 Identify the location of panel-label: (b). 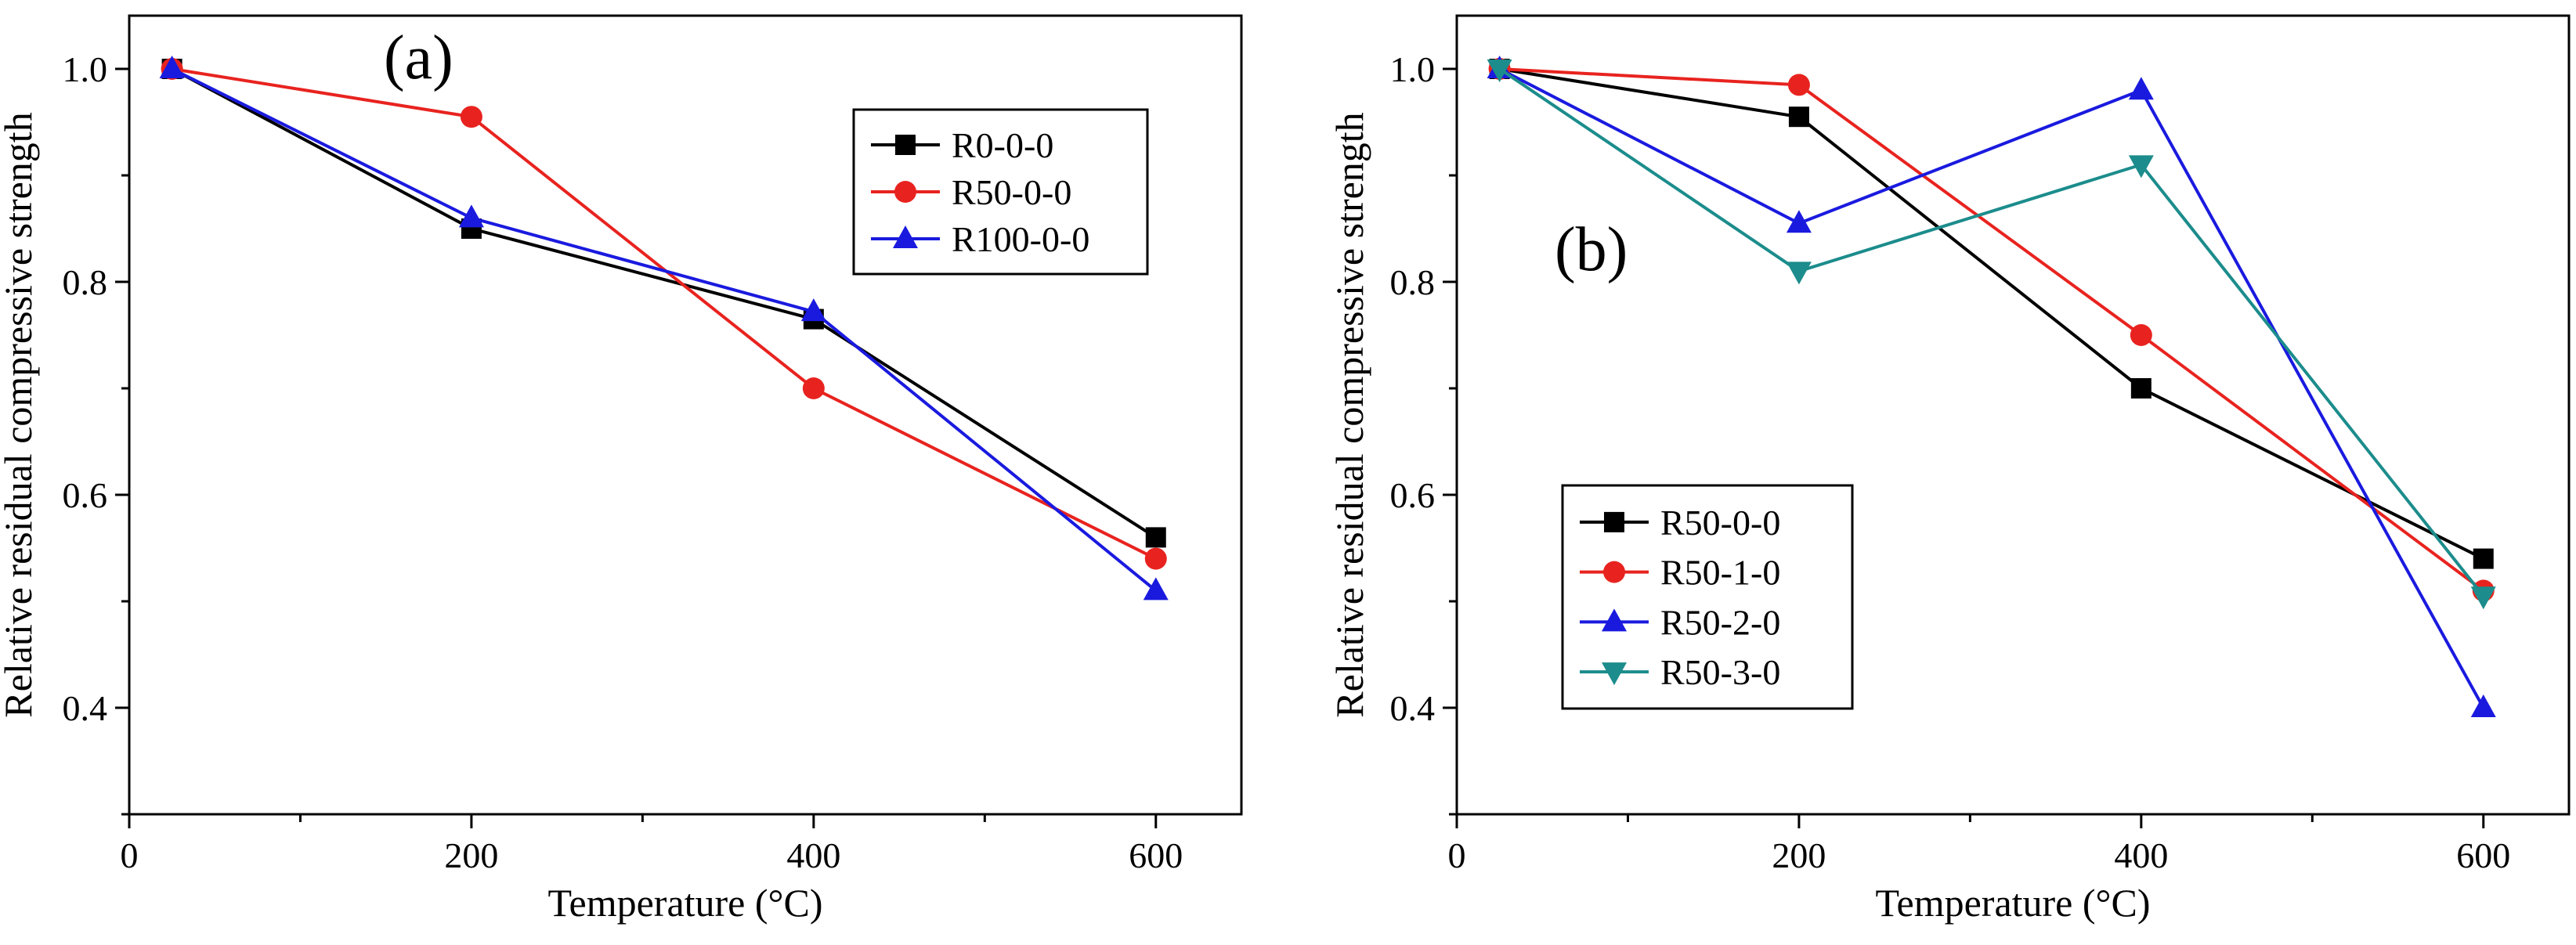
(1591, 250).